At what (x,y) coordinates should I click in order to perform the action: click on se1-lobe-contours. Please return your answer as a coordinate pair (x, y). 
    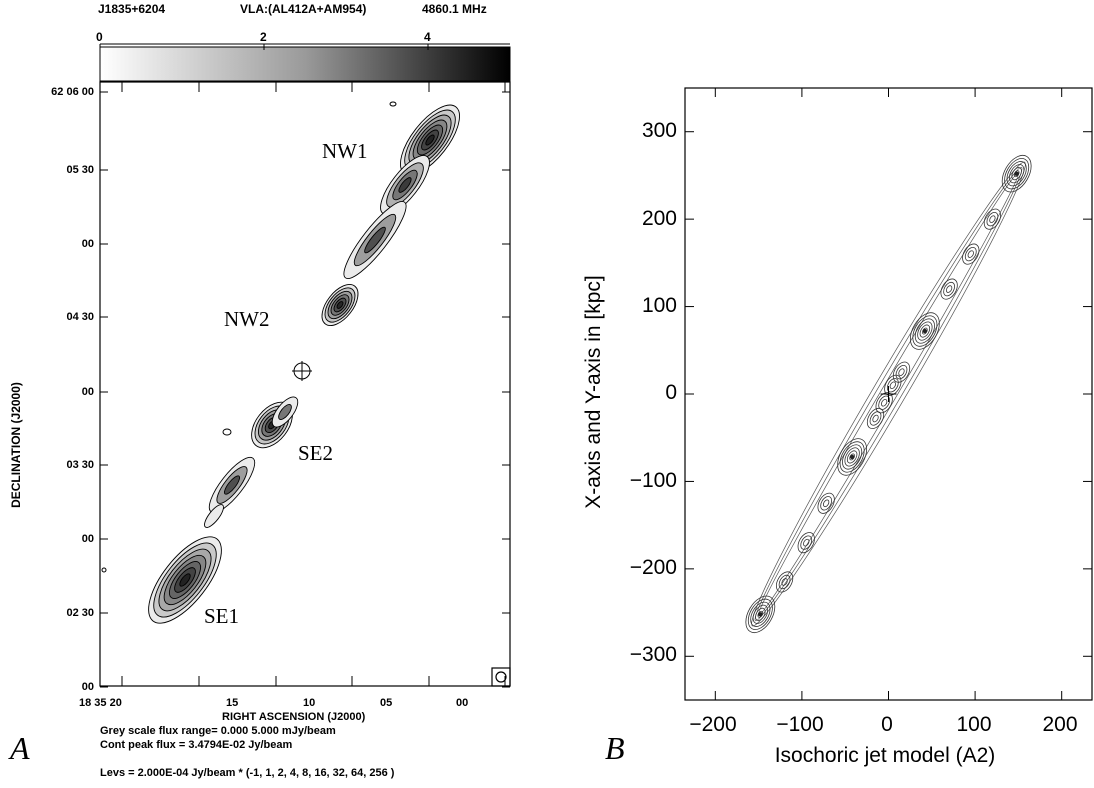
    Looking at the image, I should click on (185, 580).